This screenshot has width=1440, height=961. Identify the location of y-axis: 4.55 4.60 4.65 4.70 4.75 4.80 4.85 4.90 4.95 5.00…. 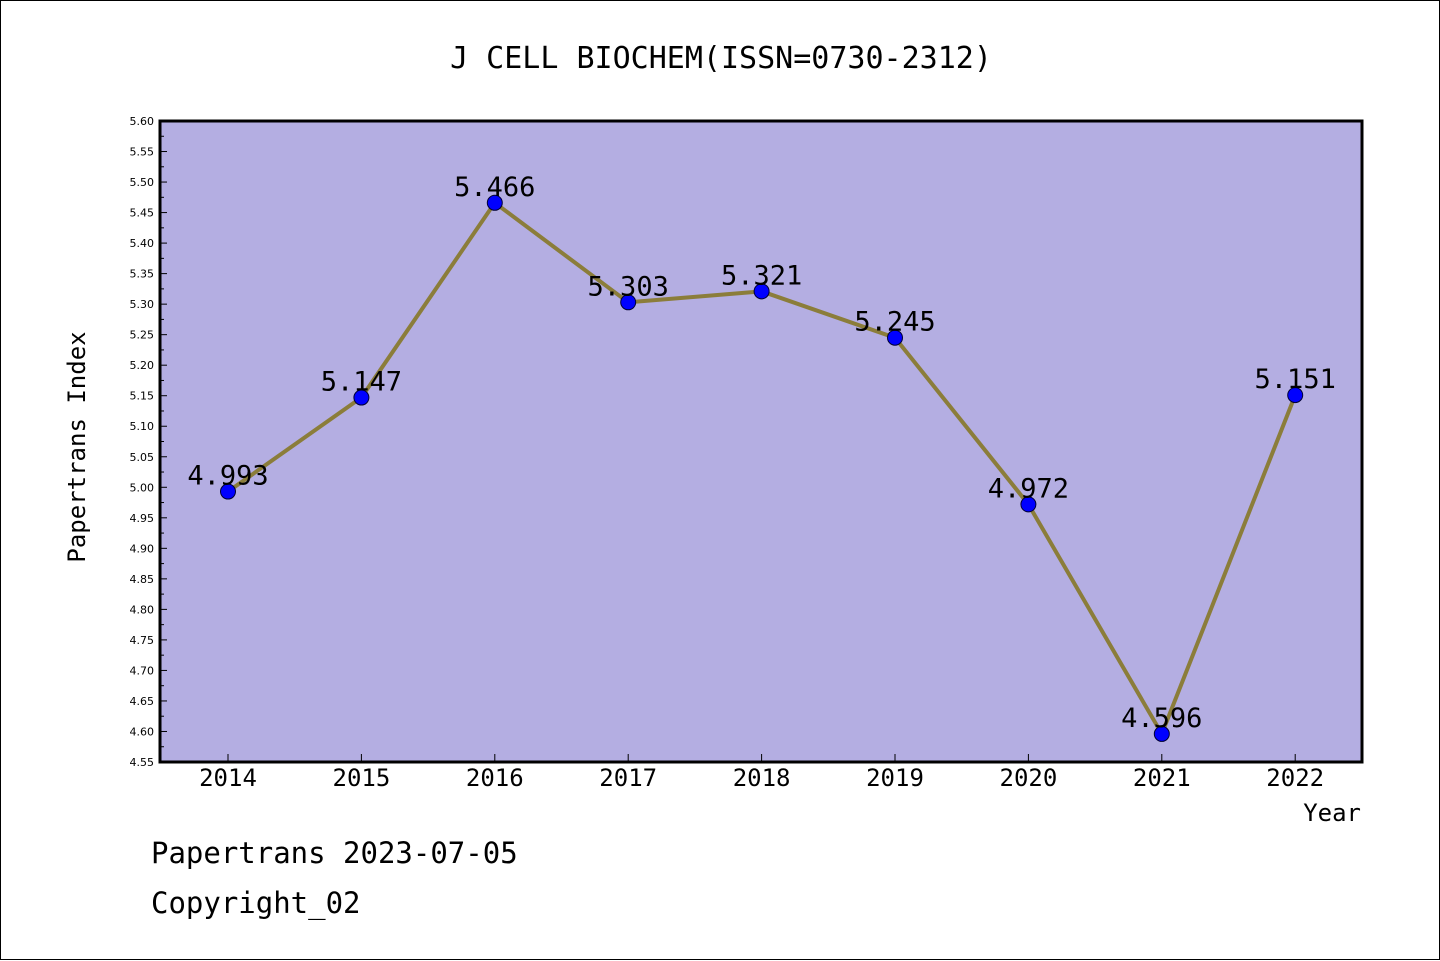
(148, 442).